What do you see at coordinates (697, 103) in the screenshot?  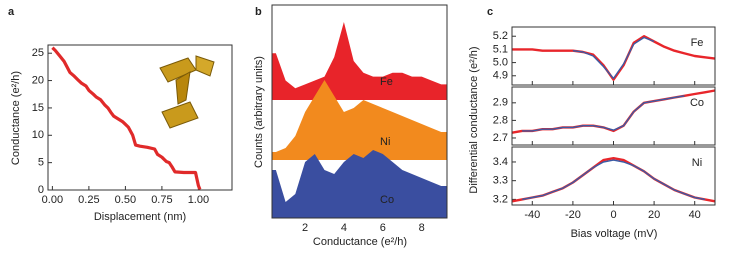 I see `metal-label: Co` at bounding box center [697, 103].